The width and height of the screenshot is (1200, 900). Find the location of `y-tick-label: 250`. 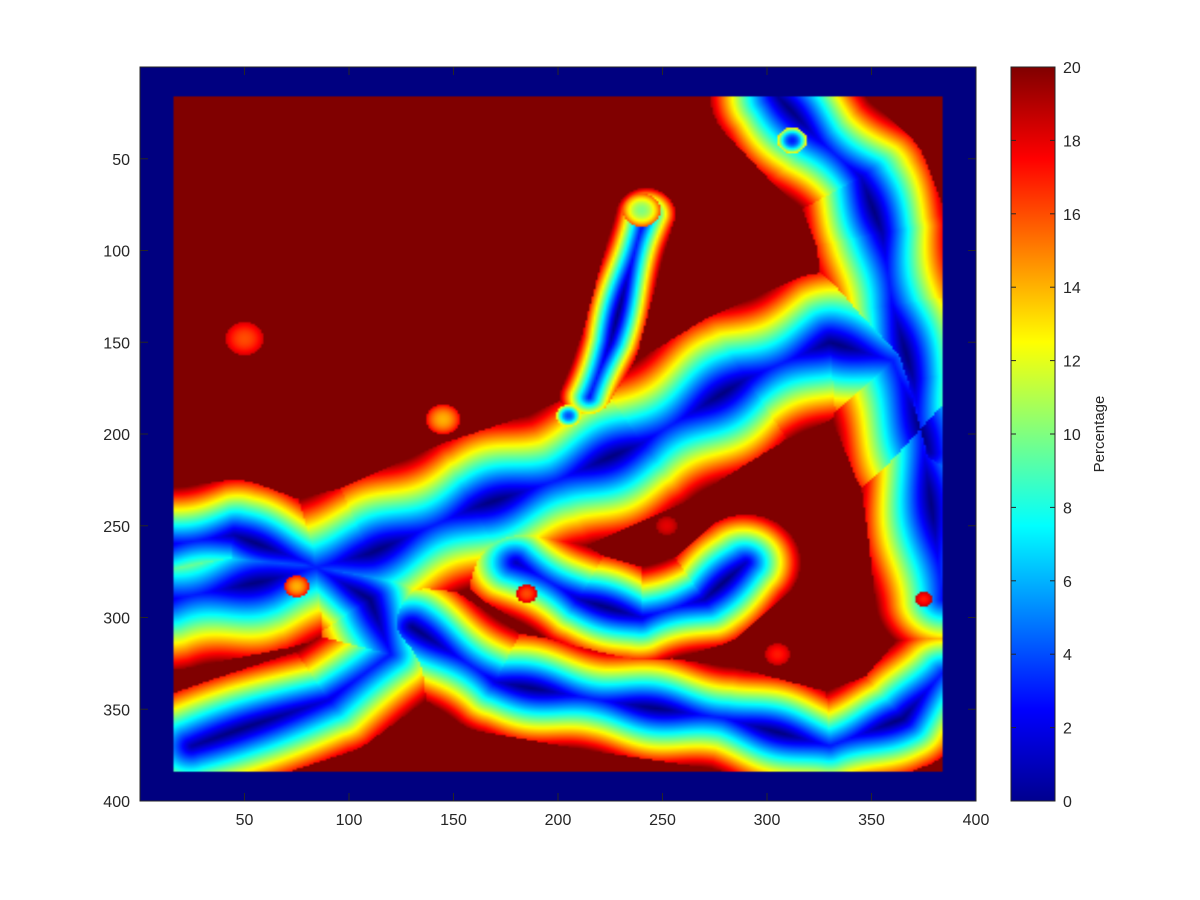

y-tick-label: 250 is located at coordinates (116, 527).